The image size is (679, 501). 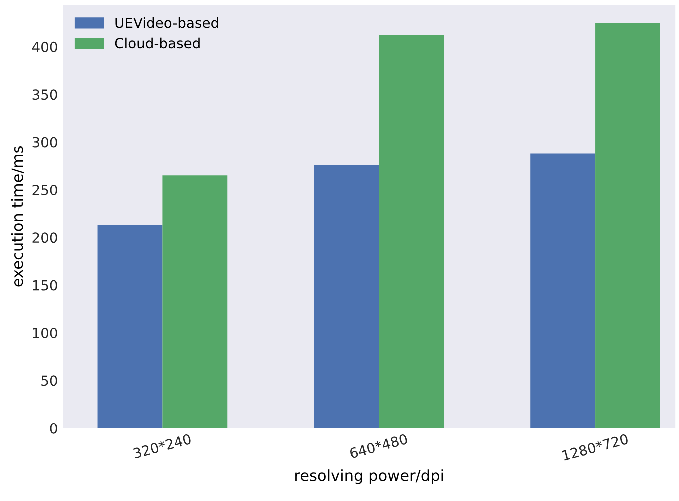 I want to click on legend-label: UEVideo-based, so click(x=167, y=23).